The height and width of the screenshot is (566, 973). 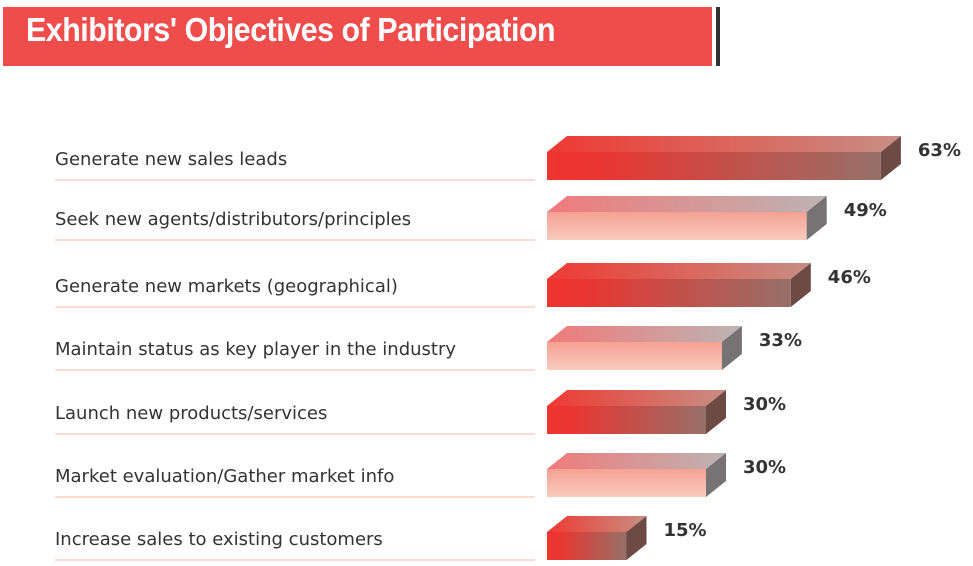 I want to click on bar-group: Generate new sales leads 63%, so click(x=508, y=158).